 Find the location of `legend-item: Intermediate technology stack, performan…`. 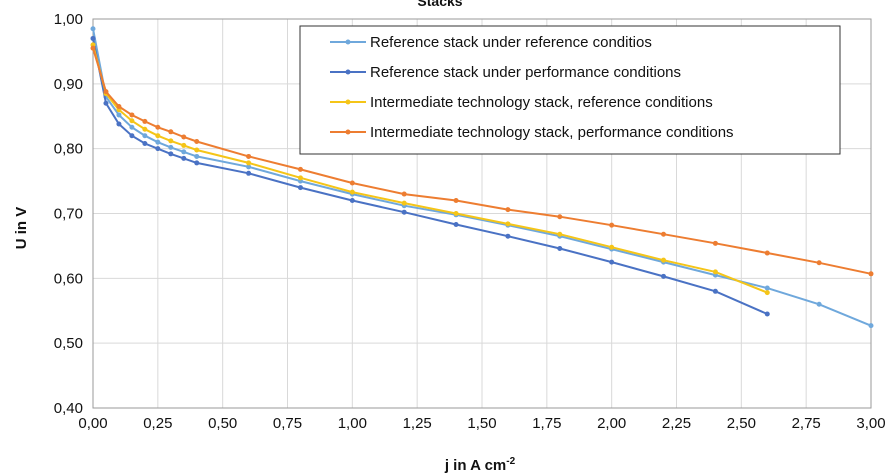

legend-item: Intermediate technology stack, performan… is located at coordinates (532, 132).